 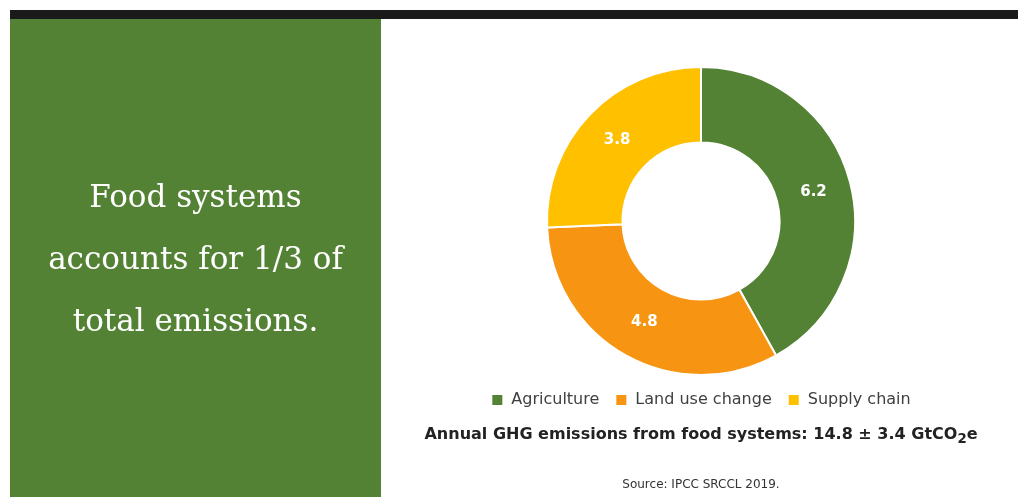 I want to click on data-label: 6.2, so click(x=813, y=190).